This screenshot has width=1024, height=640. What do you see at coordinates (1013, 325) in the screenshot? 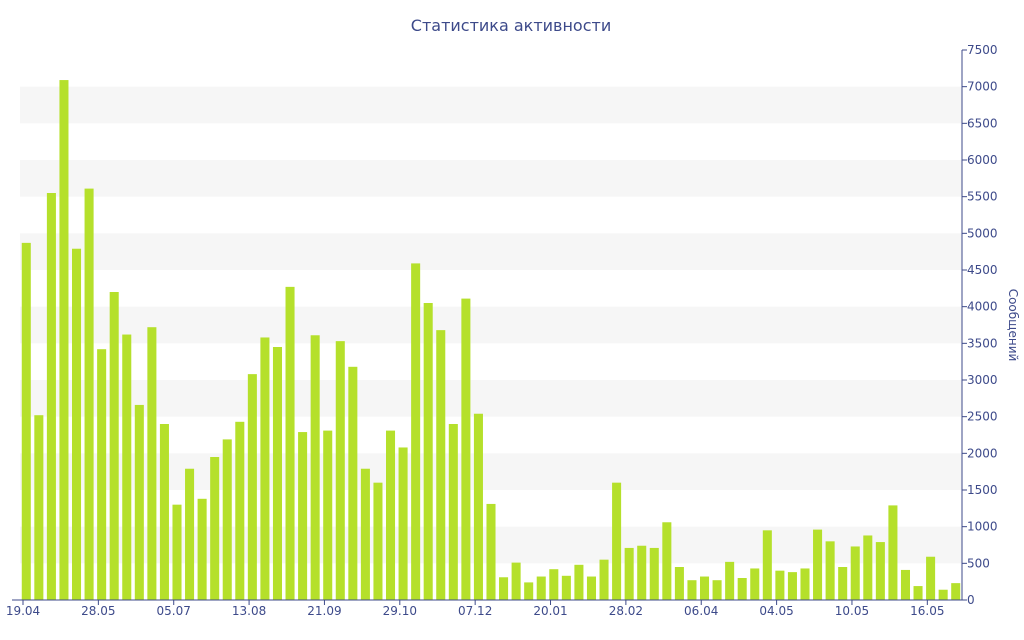
I see `y-axis-title: Сообщений` at bounding box center [1013, 325].